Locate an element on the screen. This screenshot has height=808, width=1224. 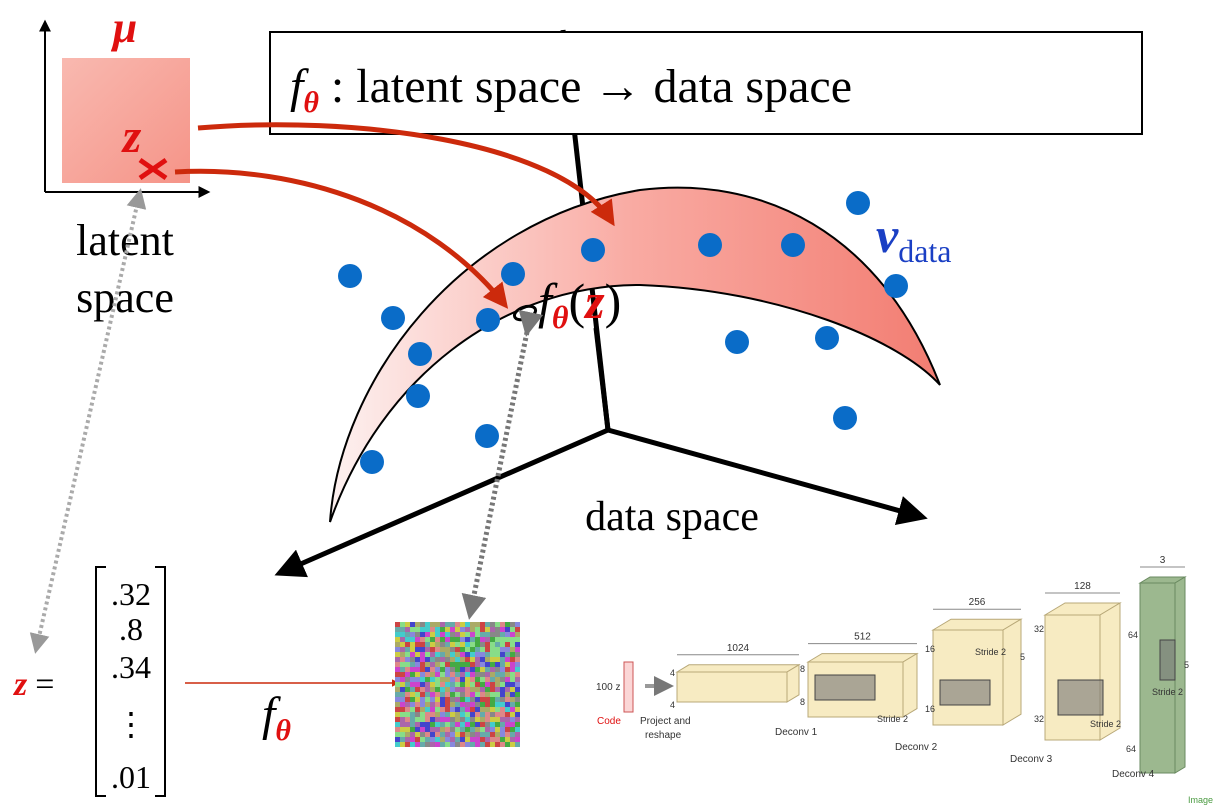
equals: = is located at coordinates (44, 684).